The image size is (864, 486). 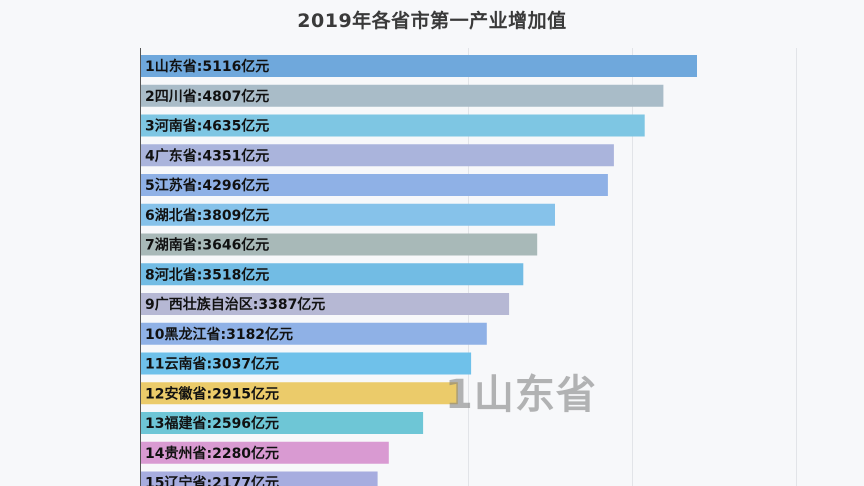 What do you see at coordinates (212, 453) in the screenshot?
I see `bar-label-14: 14贵州省:2280亿元` at bounding box center [212, 453].